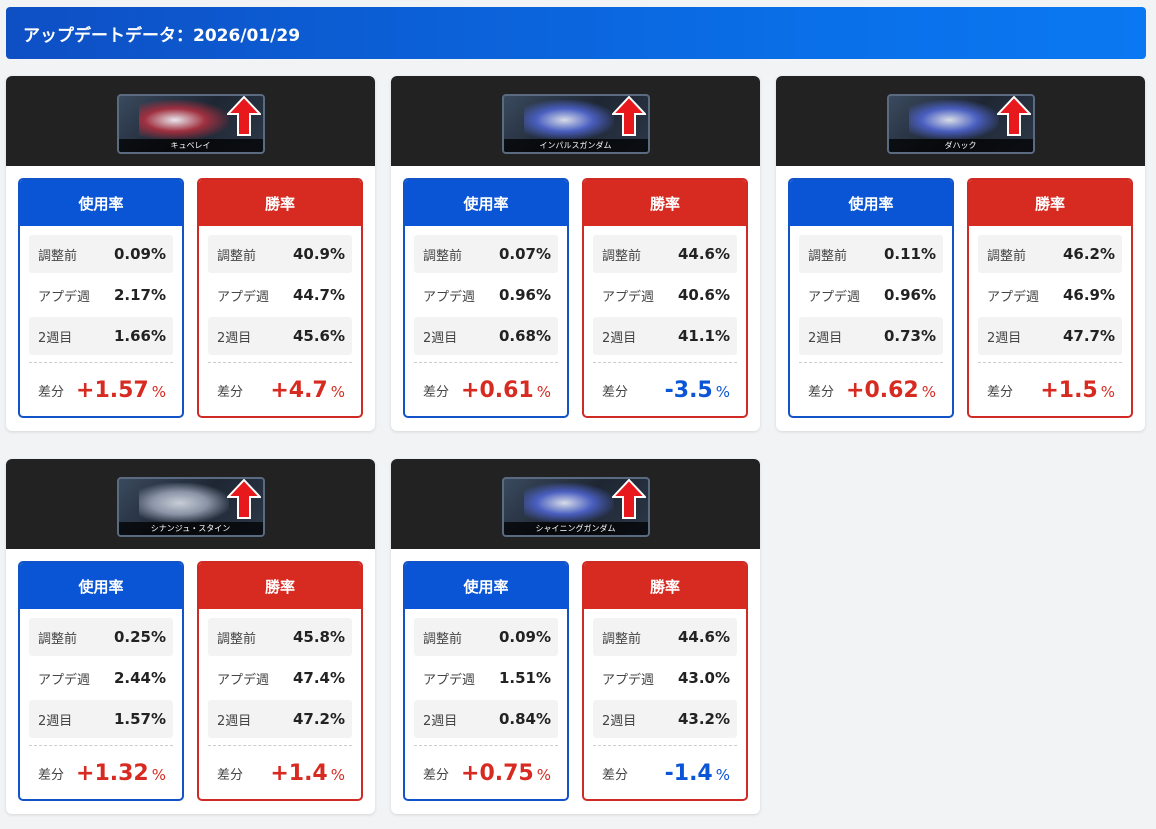 This screenshot has width=1156, height=829. I want to click on diff-value: +0.75%, so click(506, 773).